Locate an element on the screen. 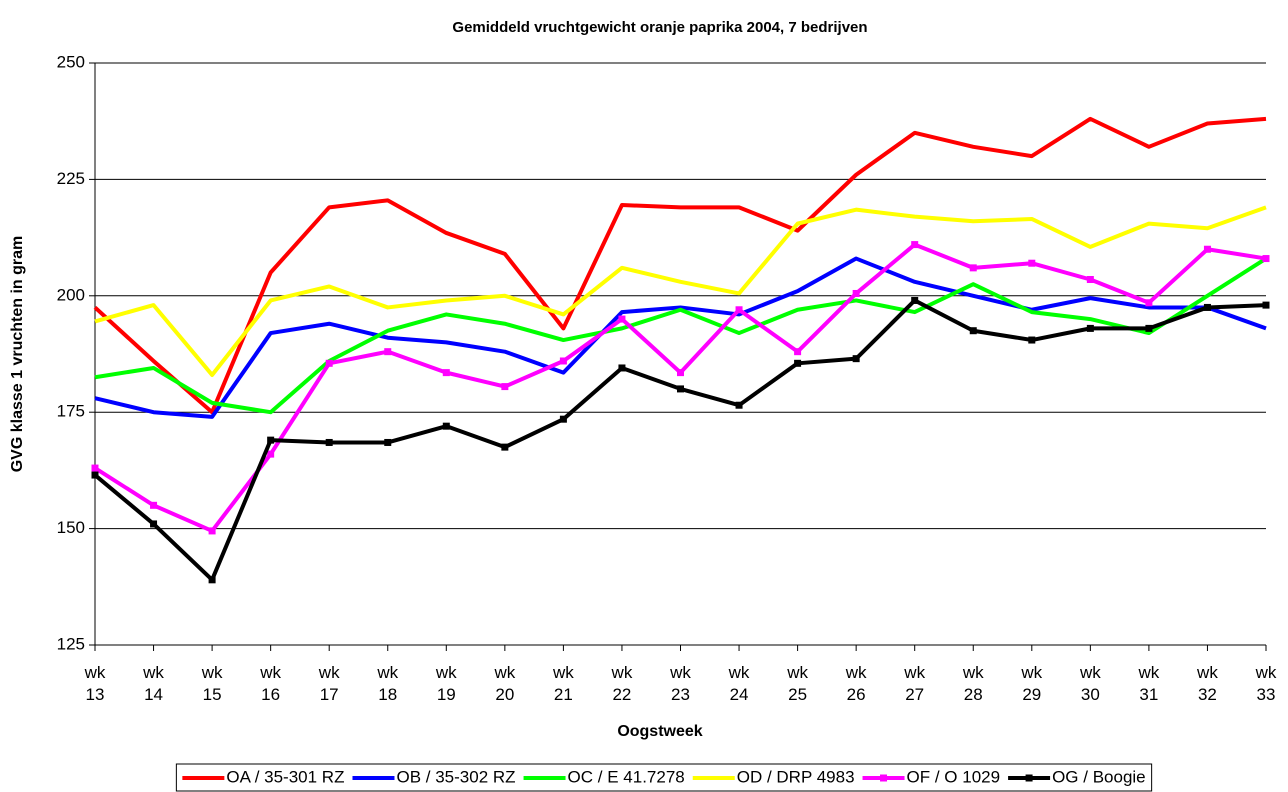 Image resolution: width=1288 pixels, height=792 pixels. legend-label: OF / O 1029 is located at coordinates (954, 776).